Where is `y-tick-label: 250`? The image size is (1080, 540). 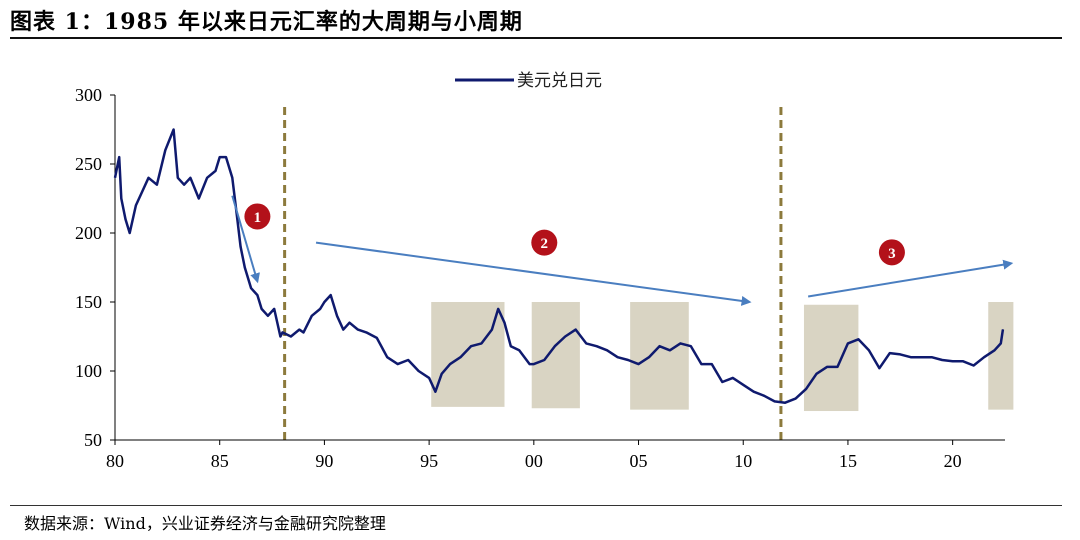 y-tick-label: 250 is located at coordinates (88, 164).